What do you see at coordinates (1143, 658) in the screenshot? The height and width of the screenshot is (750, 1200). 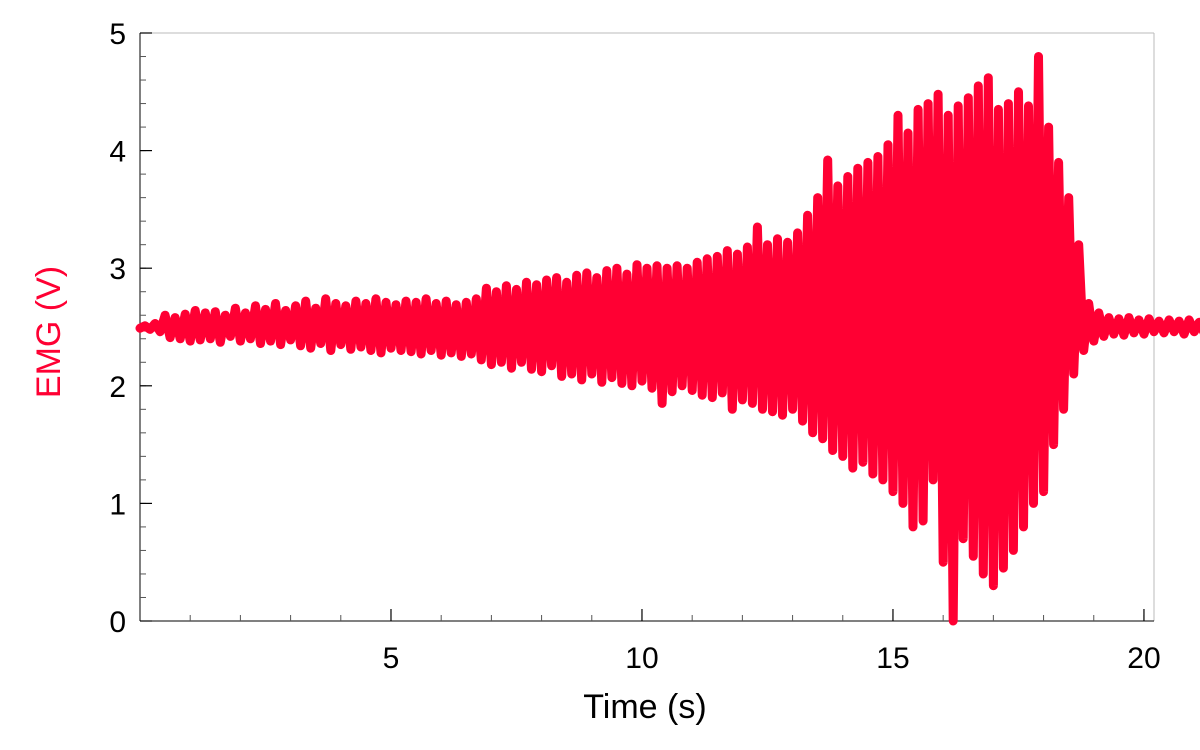 I see `x-tick-label: 20` at bounding box center [1143, 658].